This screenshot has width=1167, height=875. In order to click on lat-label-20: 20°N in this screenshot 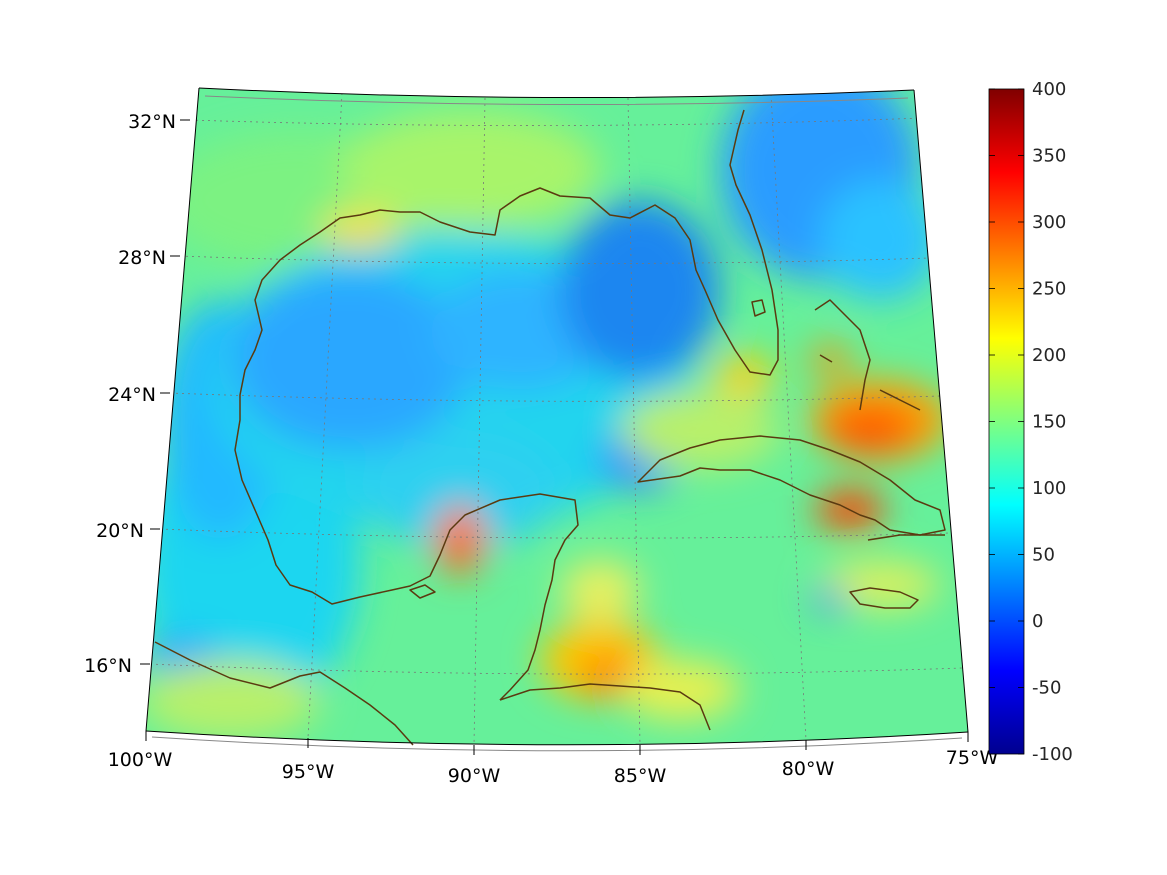, I will do `click(120, 531)`.